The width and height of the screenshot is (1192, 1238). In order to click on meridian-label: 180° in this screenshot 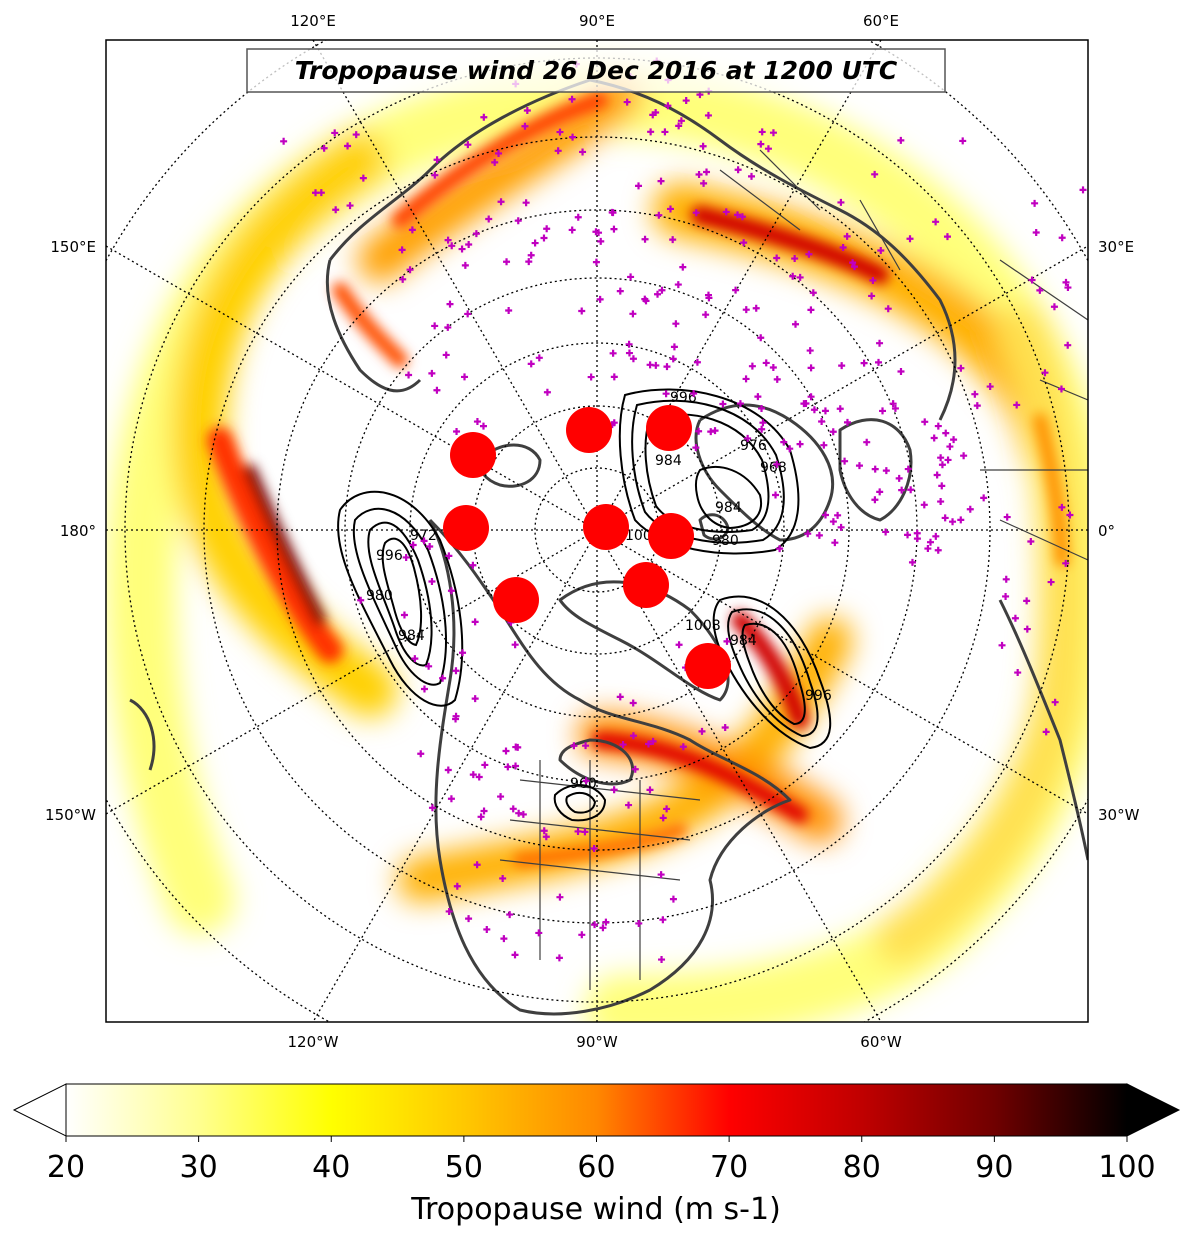, I will do `click(78, 531)`.